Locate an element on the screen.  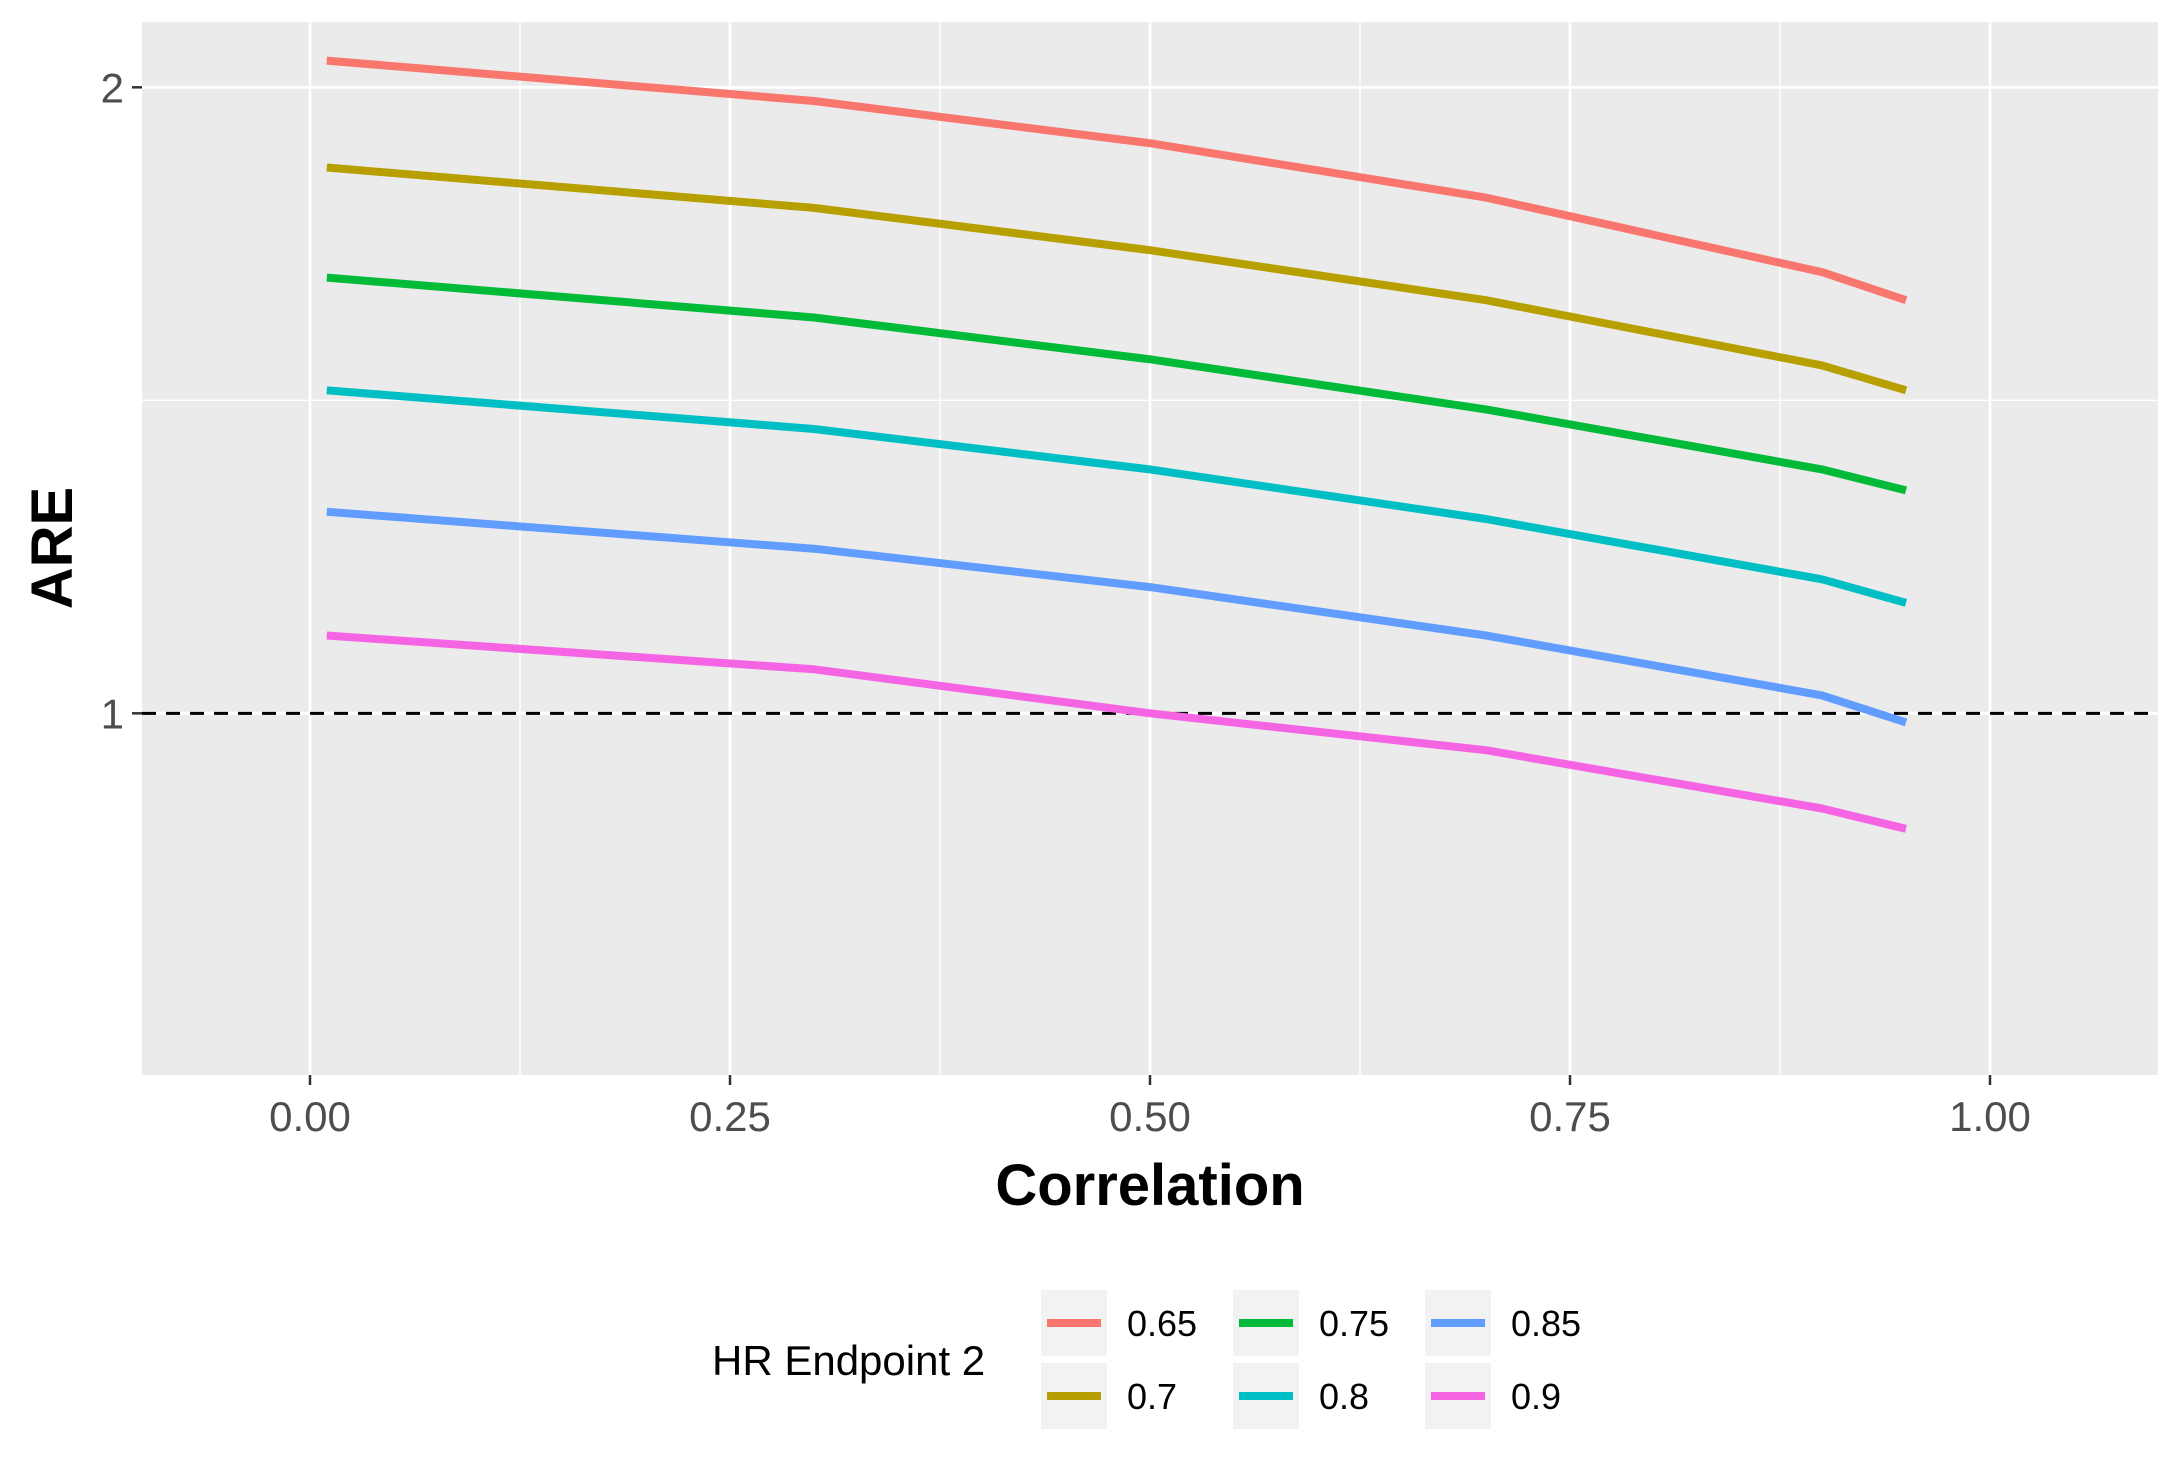
series-line-0.85 is located at coordinates (1117, 617).